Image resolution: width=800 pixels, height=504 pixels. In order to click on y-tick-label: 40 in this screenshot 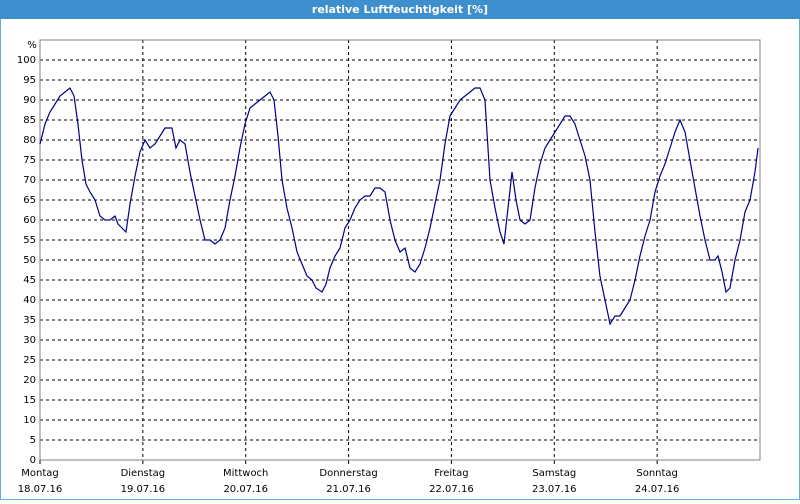, I will do `click(29, 300)`.